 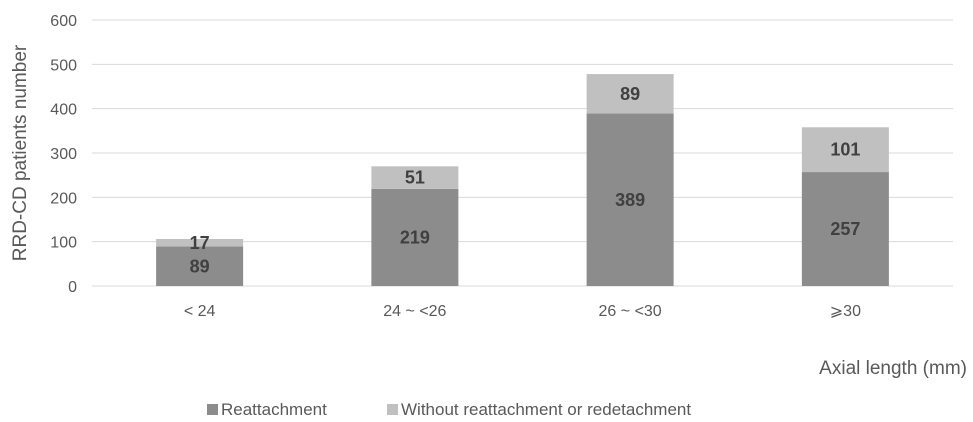 I want to click on legend-label: Without reattachment or redetachment, so click(x=546, y=409).